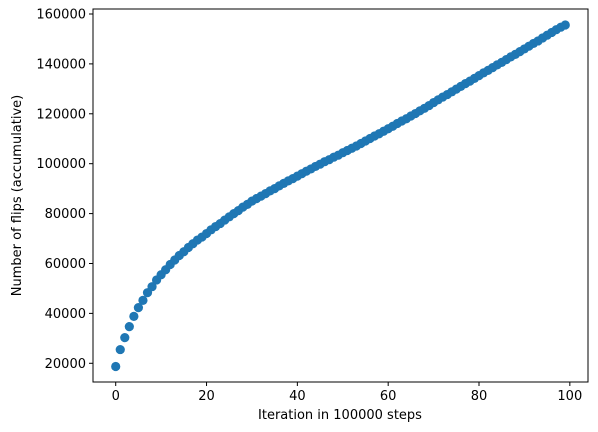 The width and height of the screenshot is (598, 432). Describe the element at coordinates (479, 396) in the screenshot. I see `x-tick-label: 80` at that location.